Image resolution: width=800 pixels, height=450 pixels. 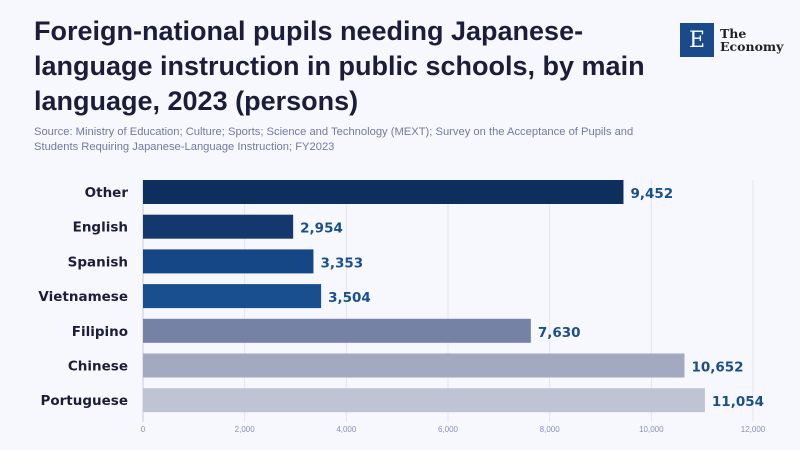 What do you see at coordinates (100, 228) in the screenshot?
I see `category-label: English` at bounding box center [100, 228].